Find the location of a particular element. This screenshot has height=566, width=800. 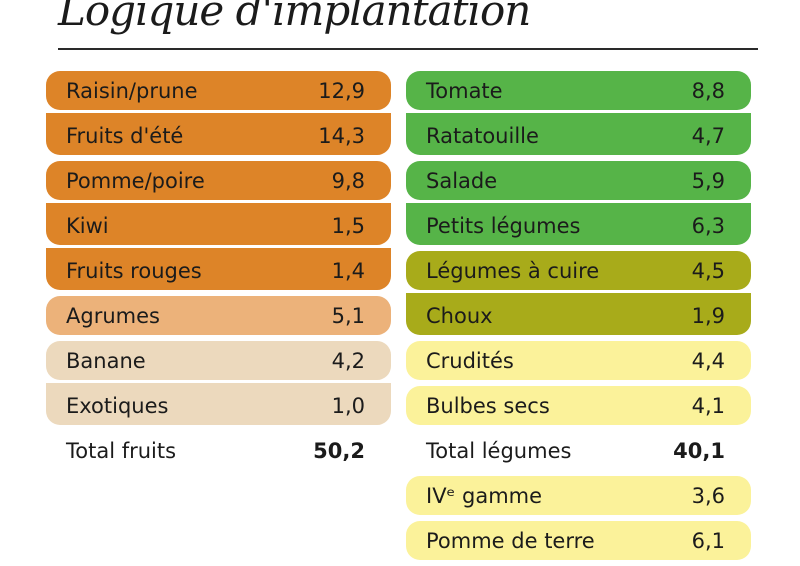

row-label: Petits légumes is located at coordinates (503, 226).